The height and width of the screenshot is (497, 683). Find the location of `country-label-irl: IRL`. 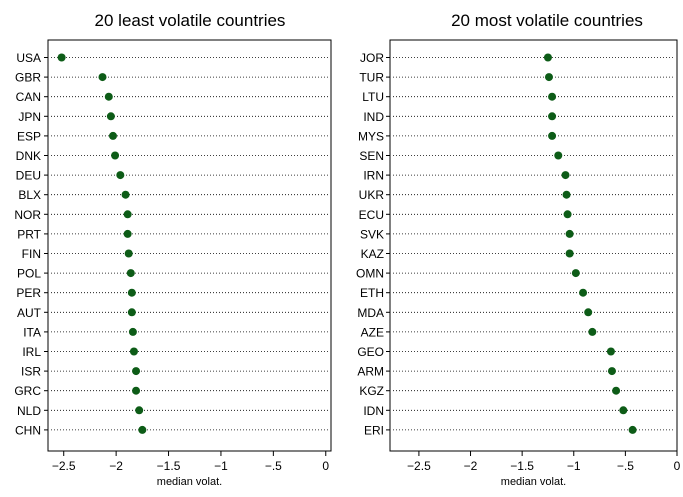

country-label-irl: IRL is located at coordinates (31, 352).